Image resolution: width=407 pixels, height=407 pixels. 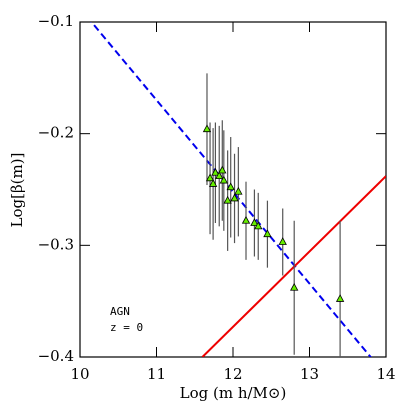 What do you see at coordinates (120, 311) in the screenshot?
I see `annotation: AGN` at bounding box center [120, 311].